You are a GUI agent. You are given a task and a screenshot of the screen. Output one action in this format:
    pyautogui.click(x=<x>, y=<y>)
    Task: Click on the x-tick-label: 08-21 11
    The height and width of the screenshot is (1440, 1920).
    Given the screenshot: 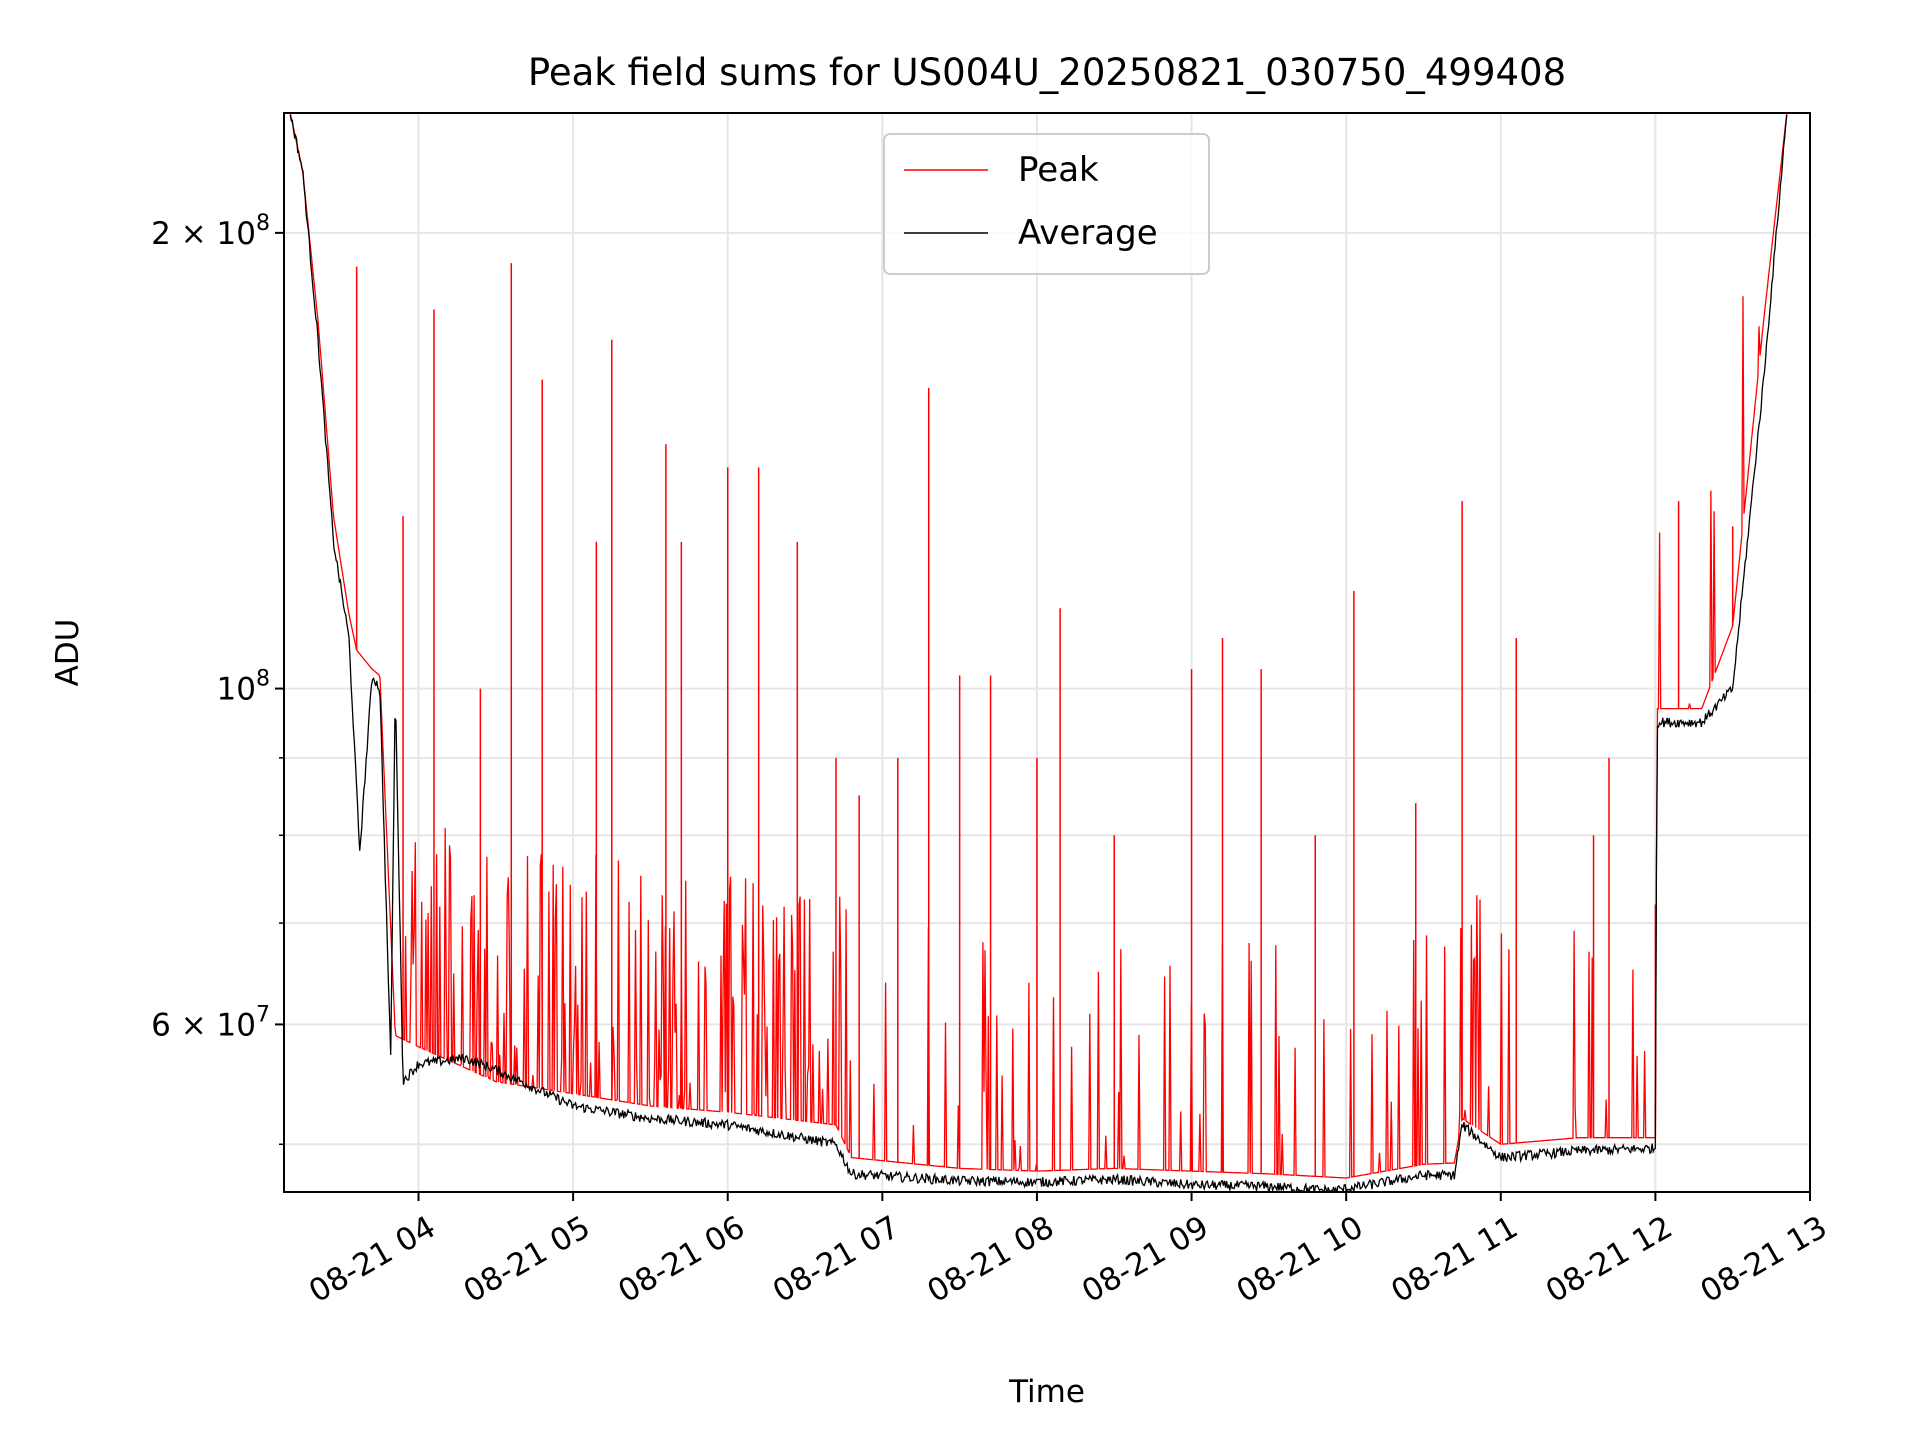 What is the action you would take?
    pyautogui.click(x=1454, y=1259)
    